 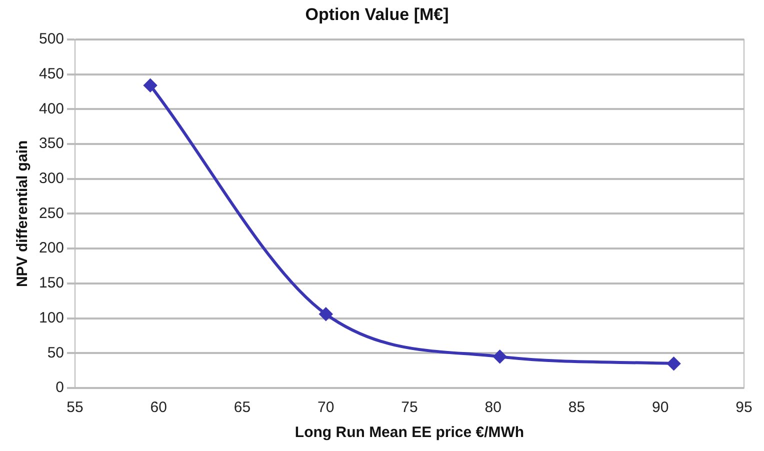 What do you see at coordinates (409, 433) in the screenshot?
I see `x-axis-title: Long Run Mean EE price €/MWh` at bounding box center [409, 433].